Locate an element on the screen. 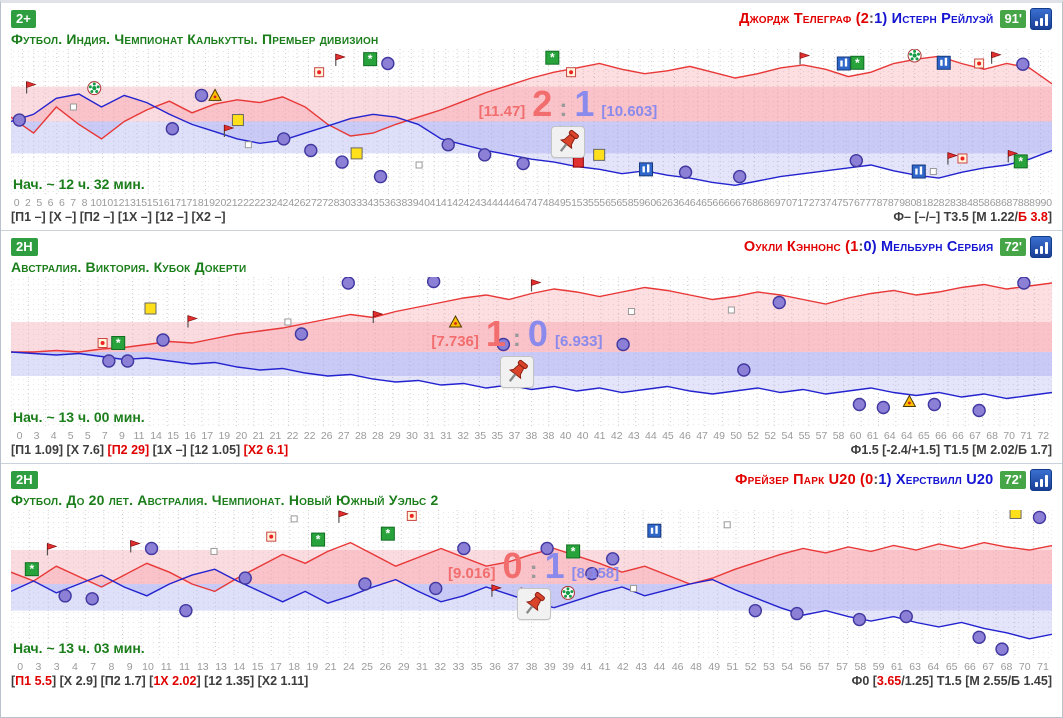  match-odds-1x2: [П1 –] [X –] [П2 –] [1X –] [12 –] [X2 –] is located at coordinates (118, 217).